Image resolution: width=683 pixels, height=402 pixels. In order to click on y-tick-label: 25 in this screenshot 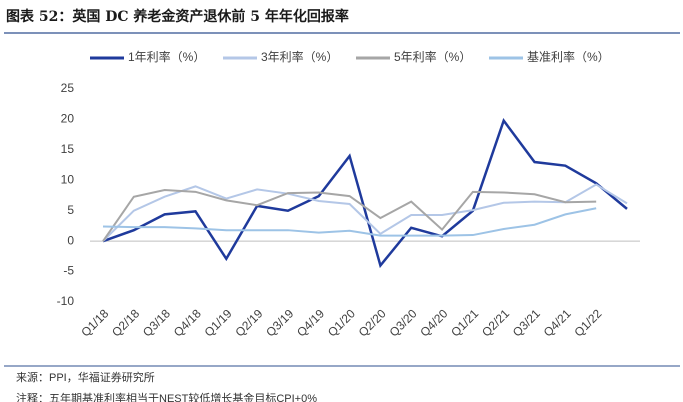, I will do `click(68, 88)`.